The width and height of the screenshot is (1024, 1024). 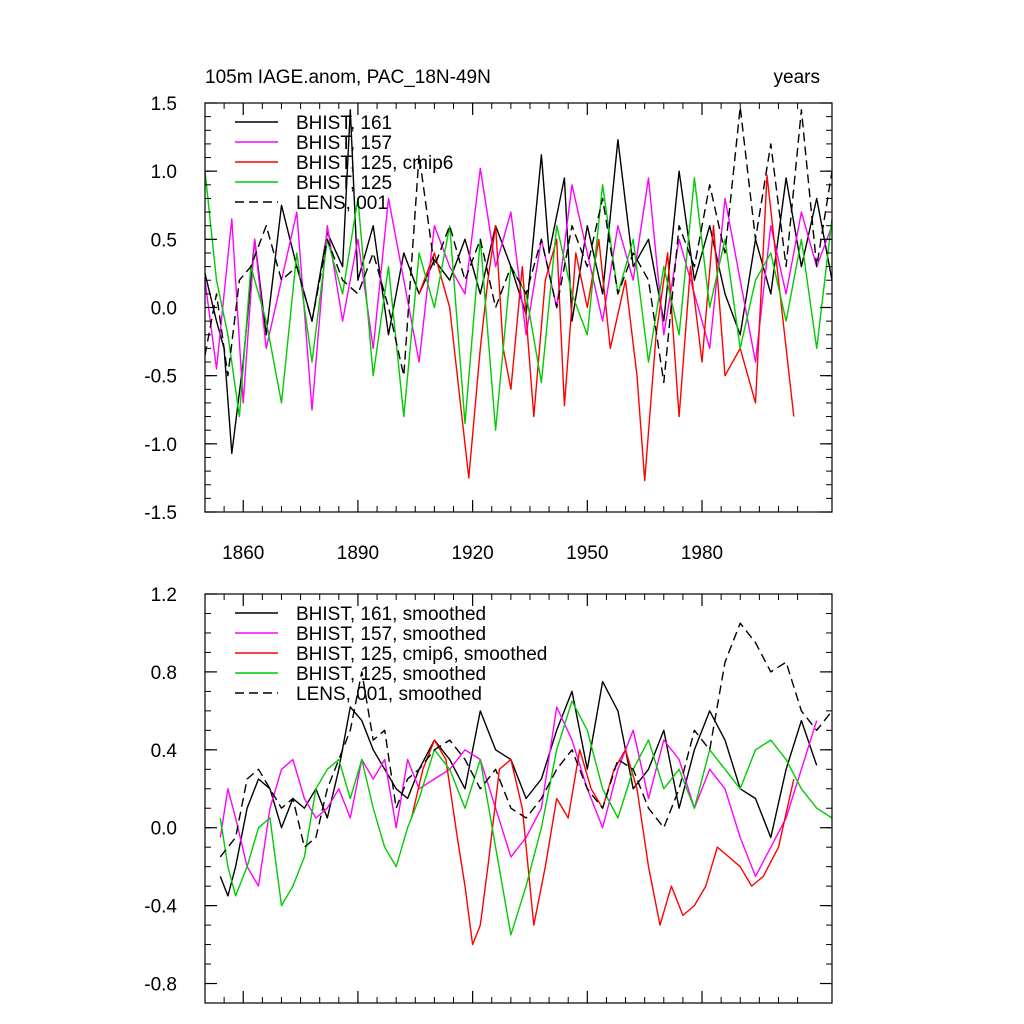 What do you see at coordinates (160, 907) in the screenshot?
I see `y-tick-label: -0.4` at bounding box center [160, 907].